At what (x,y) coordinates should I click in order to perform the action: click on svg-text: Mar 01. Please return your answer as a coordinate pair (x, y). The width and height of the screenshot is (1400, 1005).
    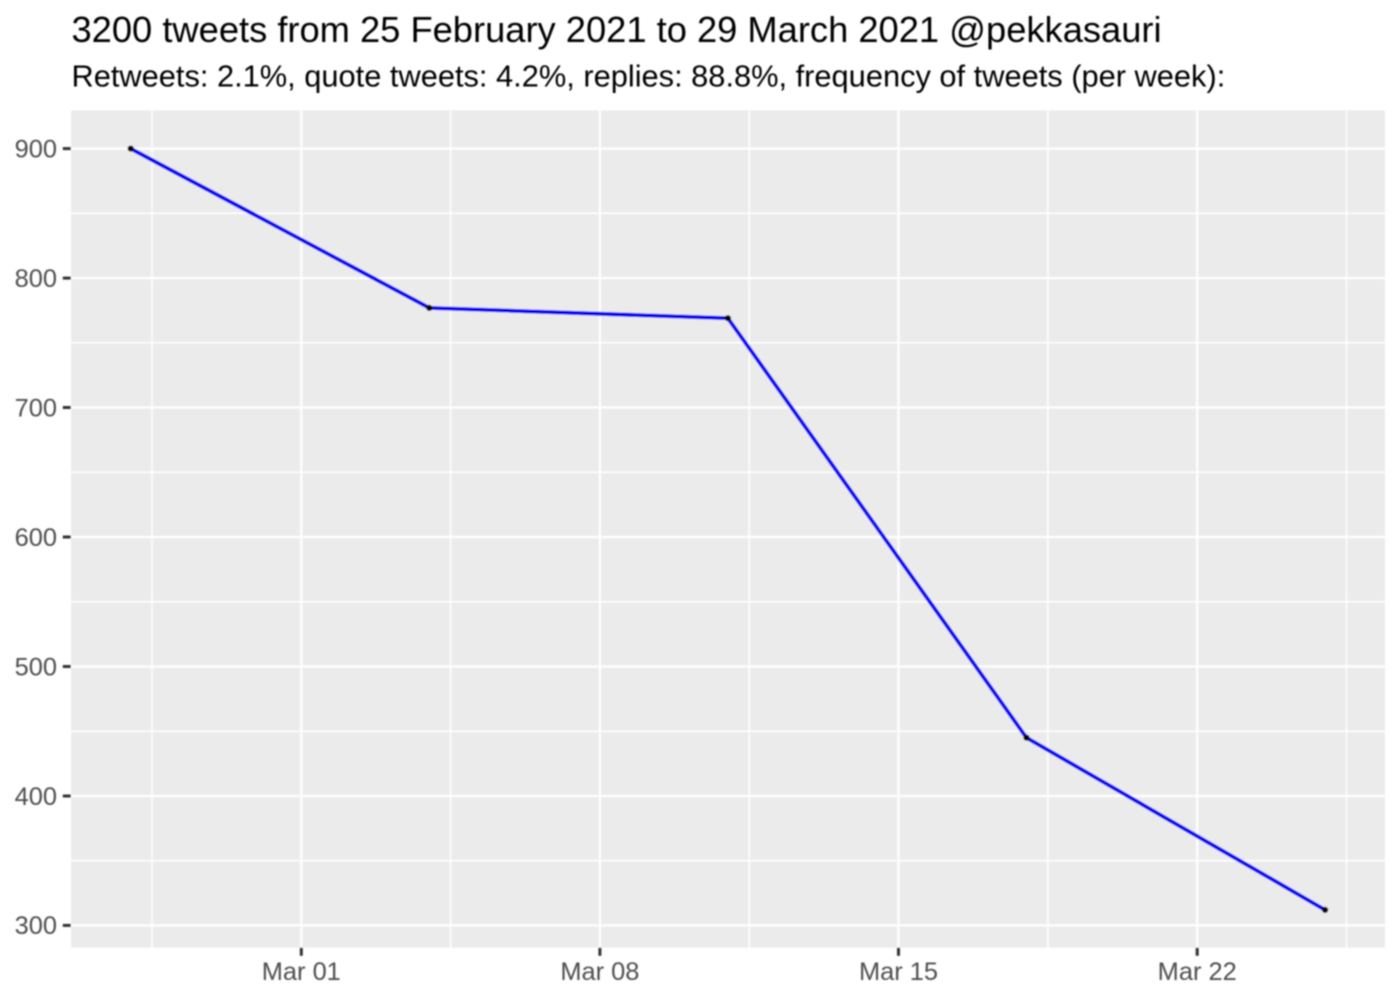
    Looking at the image, I should click on (301, 972).